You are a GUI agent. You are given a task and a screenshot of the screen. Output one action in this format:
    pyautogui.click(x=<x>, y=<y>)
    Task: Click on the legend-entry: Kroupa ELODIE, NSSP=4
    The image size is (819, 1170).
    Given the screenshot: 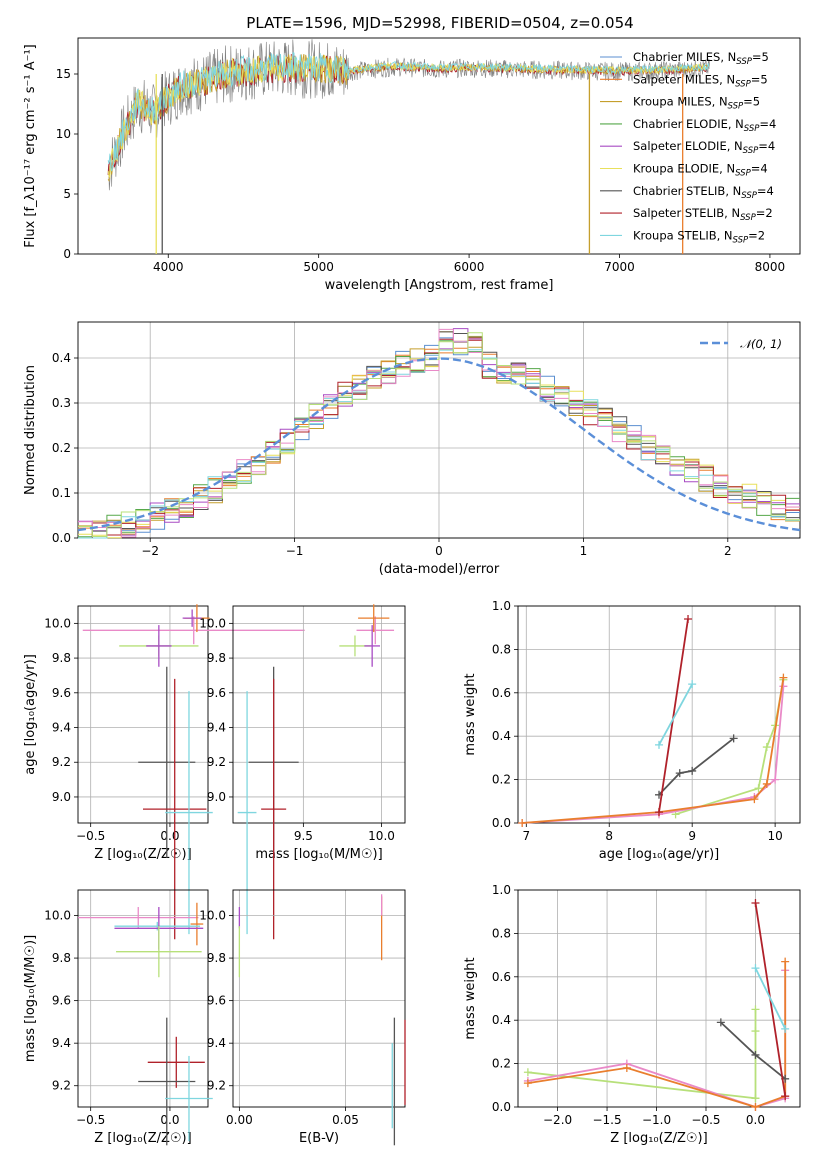 What is the action you would take?
    pyautogui.click(x=700, y=170)
    